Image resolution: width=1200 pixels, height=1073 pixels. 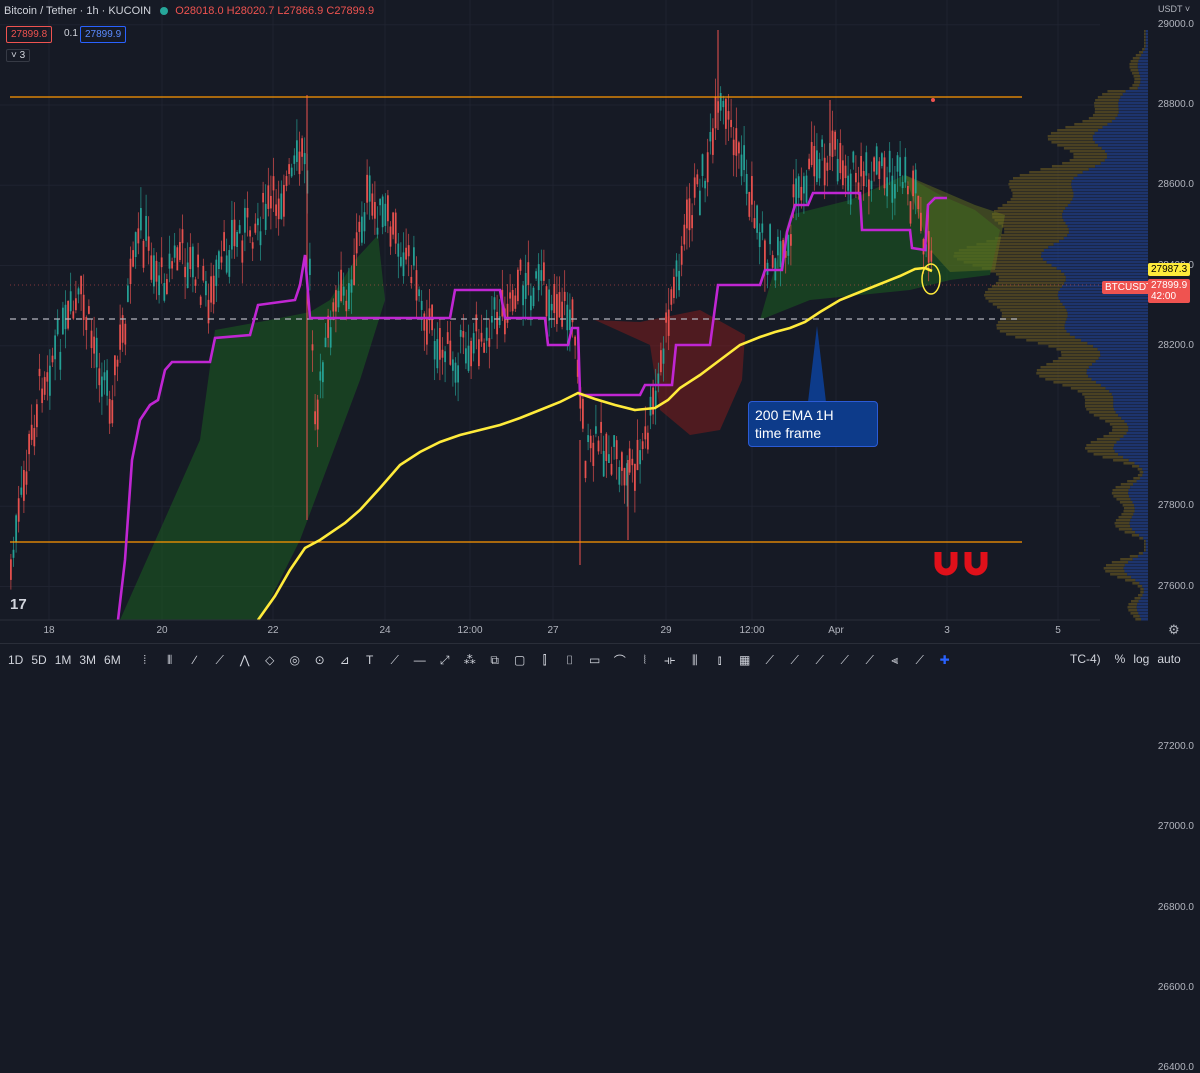 I want to click on sell-button: 27899.8, so click(x=29, y=34).